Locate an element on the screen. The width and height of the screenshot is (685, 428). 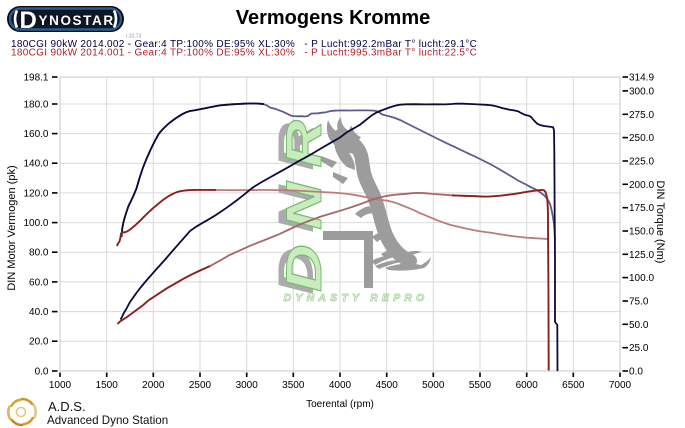
svg-text: 3000 is located at coordinates (247, 385).